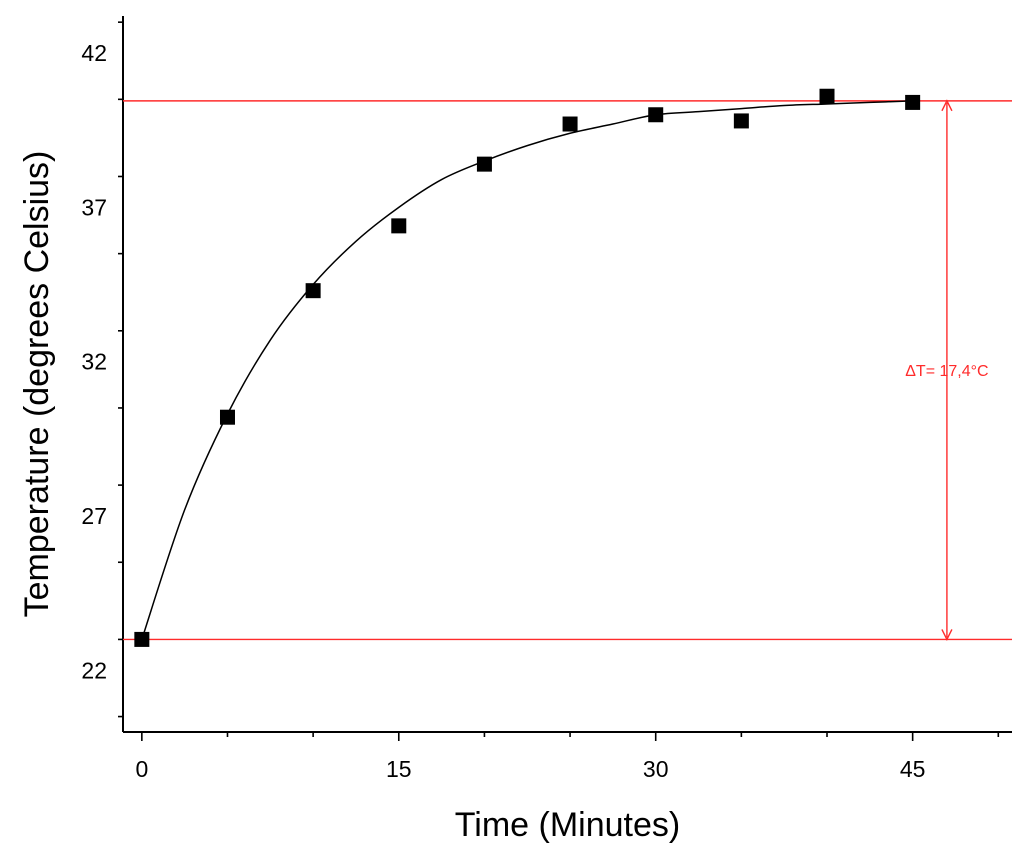  What do you see at coordinates (94, 670) in the screenshot?
I see `y-tick-label: 22` at bounding box center [94, 670].